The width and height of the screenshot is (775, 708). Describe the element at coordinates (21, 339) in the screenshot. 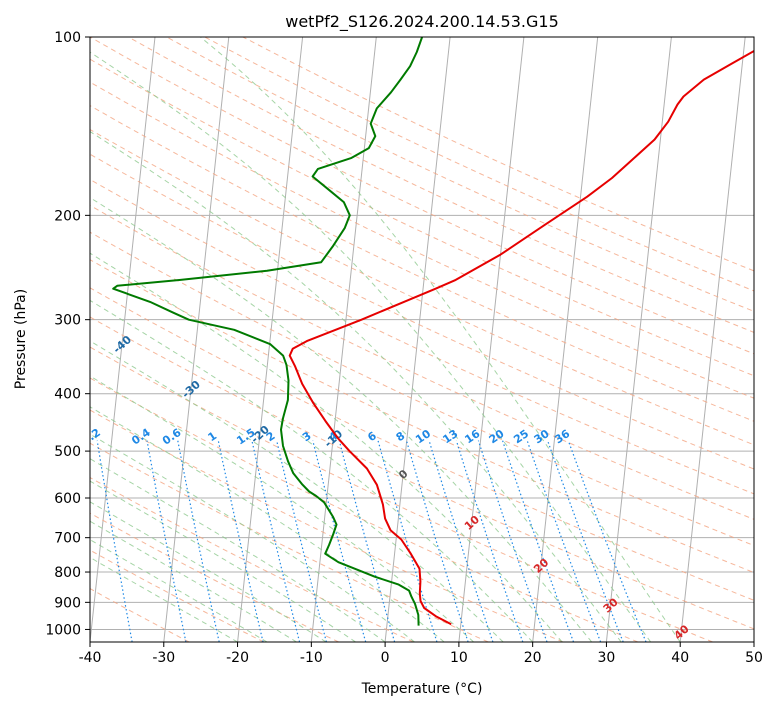

I see `y-axis-title: Pressure (hPa)` at that location.